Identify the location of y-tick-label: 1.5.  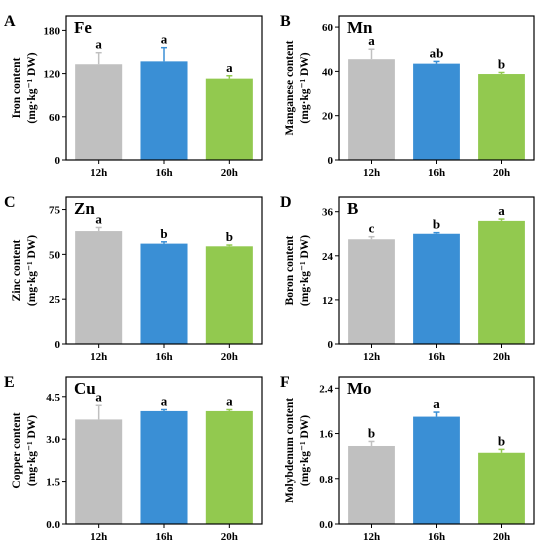
(53, 483).